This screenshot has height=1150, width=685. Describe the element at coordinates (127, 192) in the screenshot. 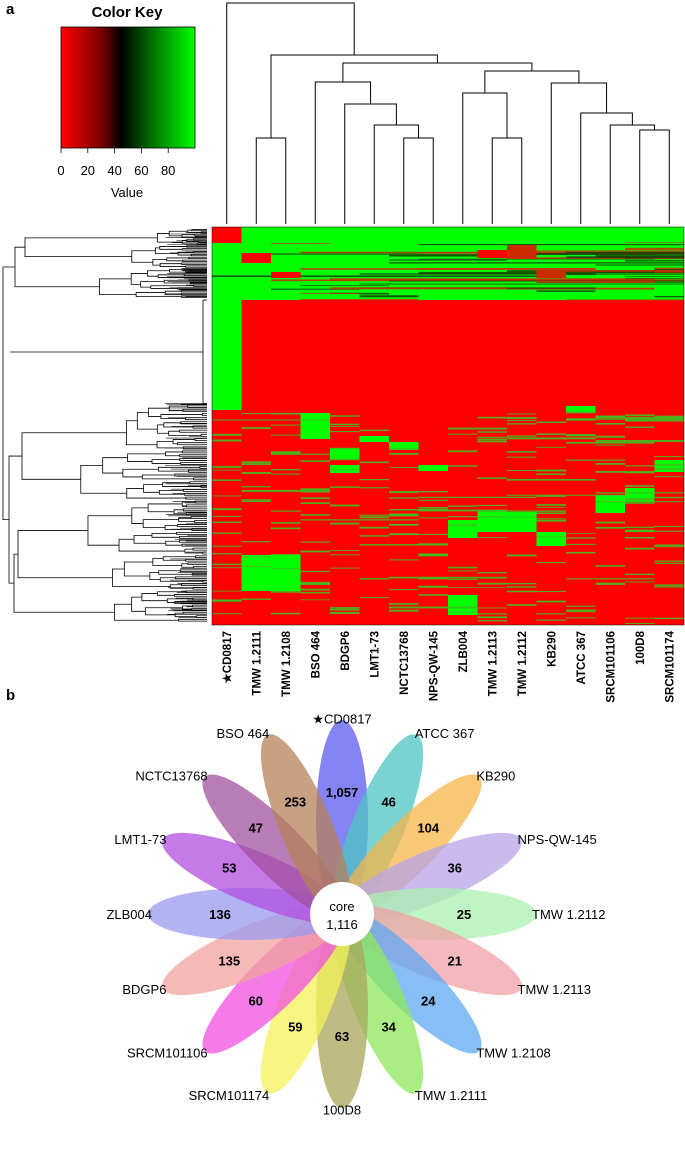

I see `color-key-xlabel: Value` at that location.